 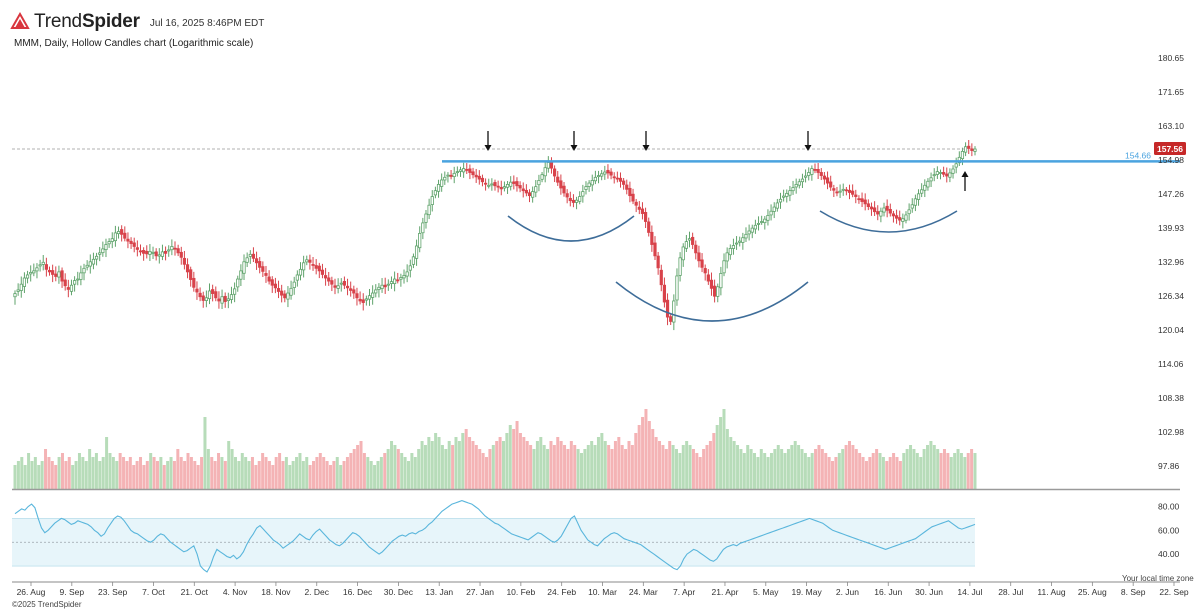 I want to click on price-tick-label: 180.65, so click(x=1171, y=58).